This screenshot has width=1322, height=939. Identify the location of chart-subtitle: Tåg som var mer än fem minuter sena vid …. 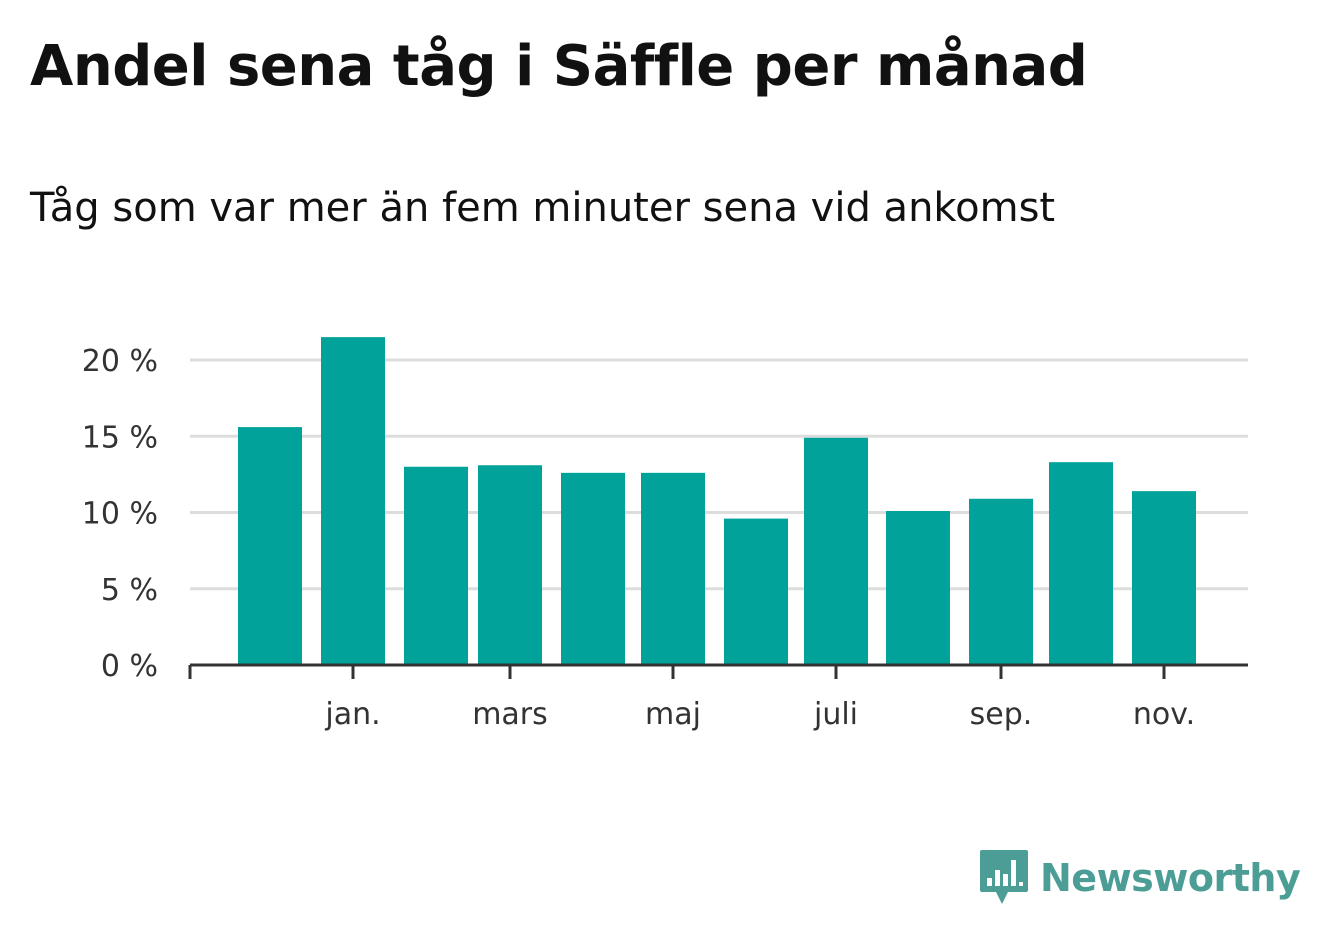
(543, 208).